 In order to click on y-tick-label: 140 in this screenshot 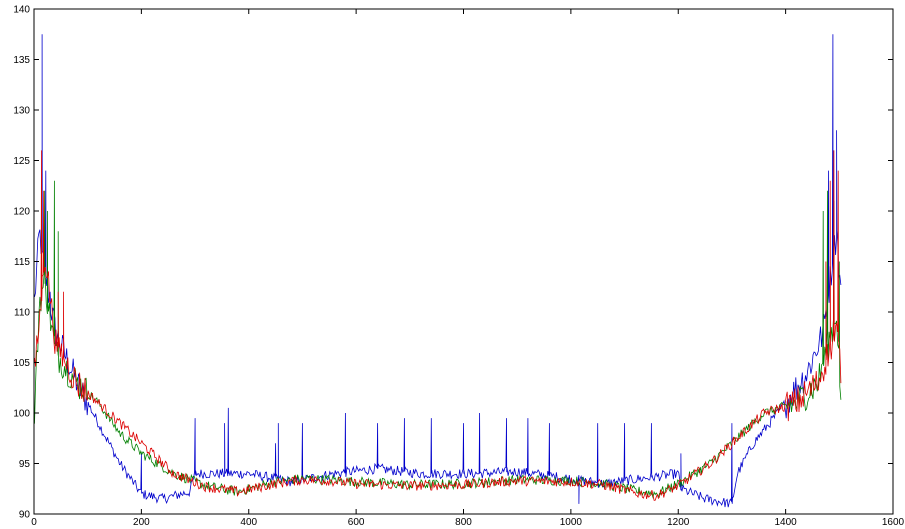, I will do `click(21, 10)`.